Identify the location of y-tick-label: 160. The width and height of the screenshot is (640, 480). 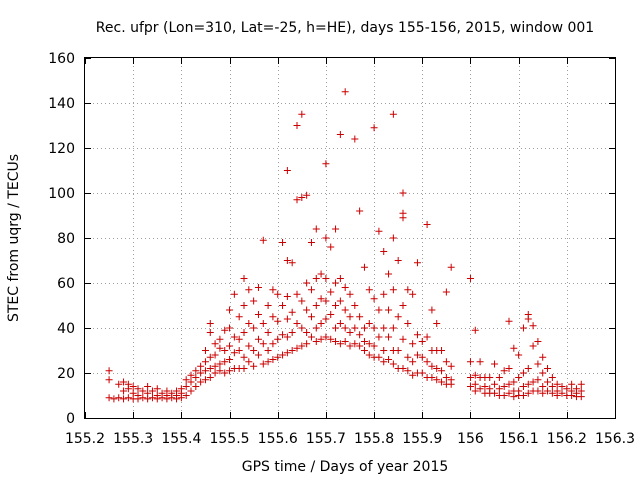
(61, 59).